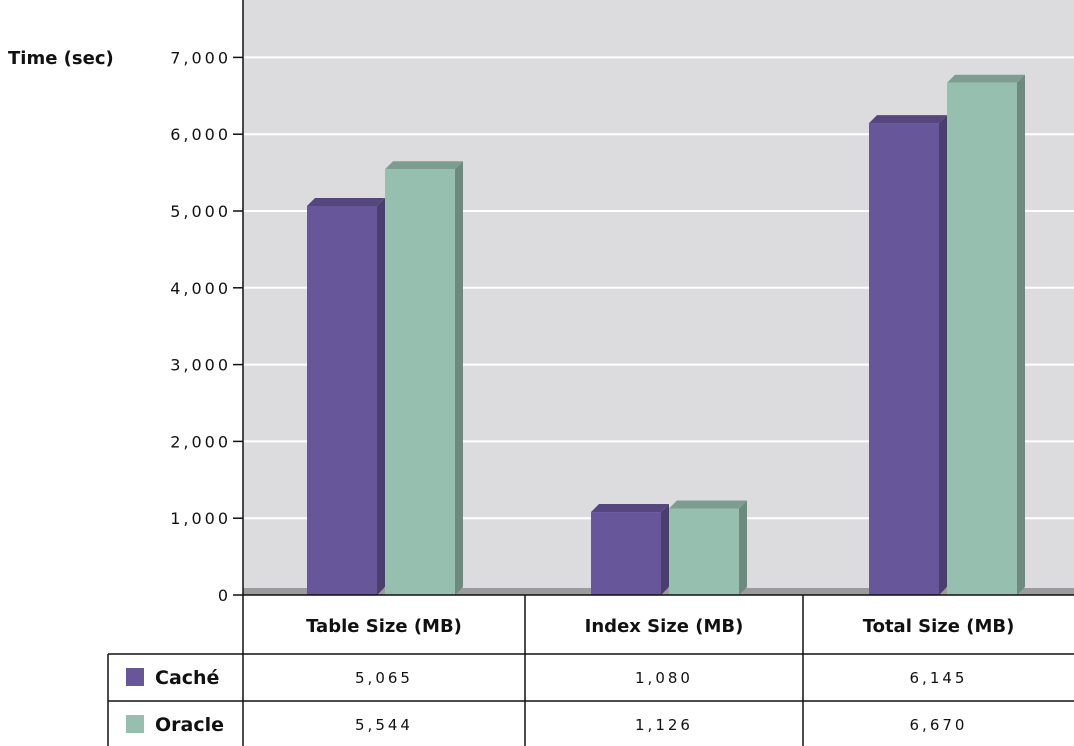 The image size is (1074, 746). Describe the element at coordinates (664, 678) in the screenshot. I see `data-cell: 1,080` at that location.